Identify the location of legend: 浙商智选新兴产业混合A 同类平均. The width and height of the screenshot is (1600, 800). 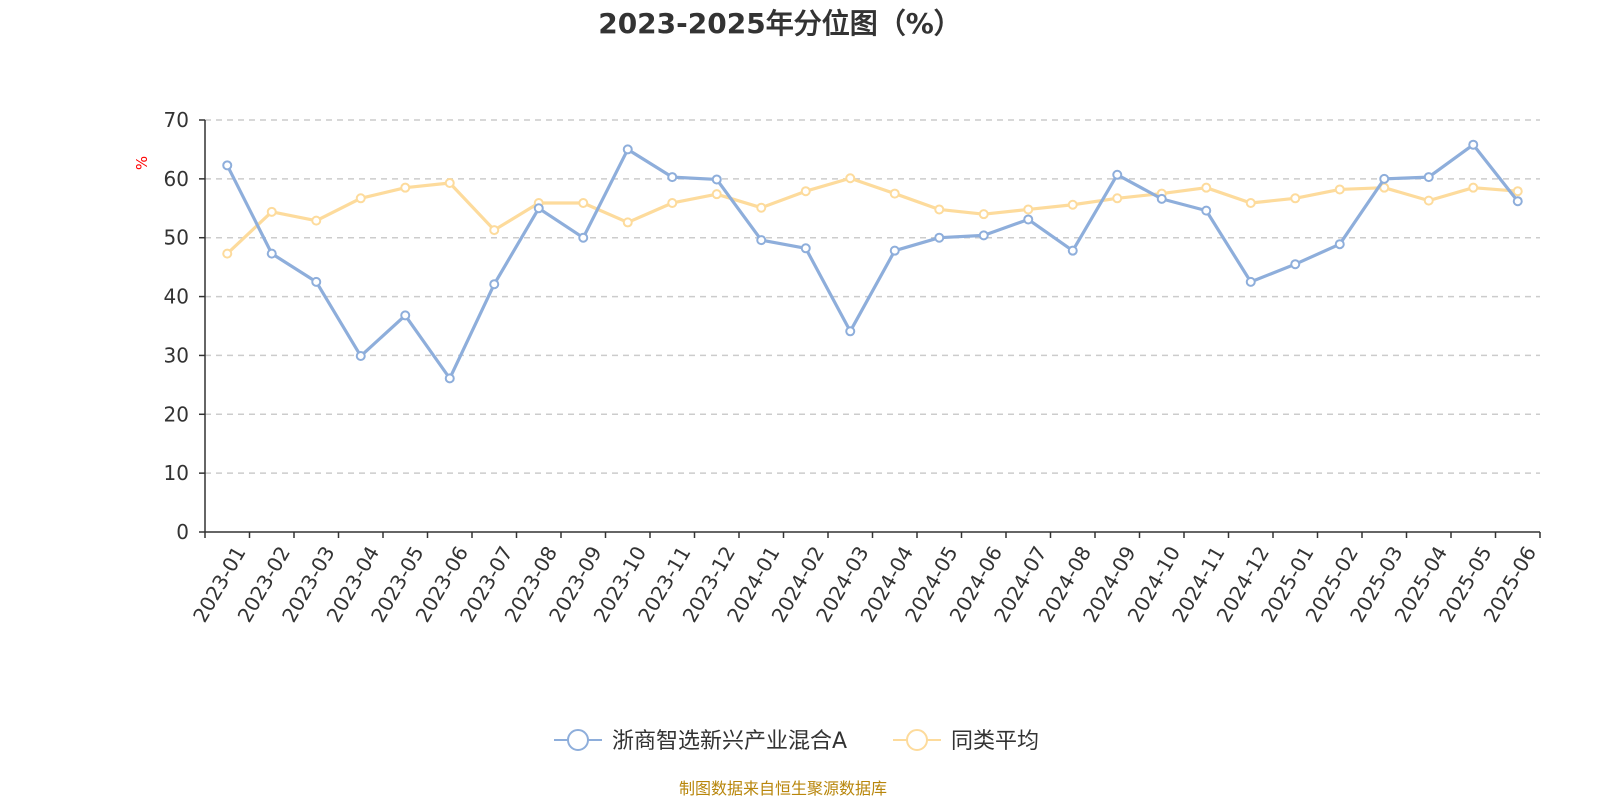
(796, 741).